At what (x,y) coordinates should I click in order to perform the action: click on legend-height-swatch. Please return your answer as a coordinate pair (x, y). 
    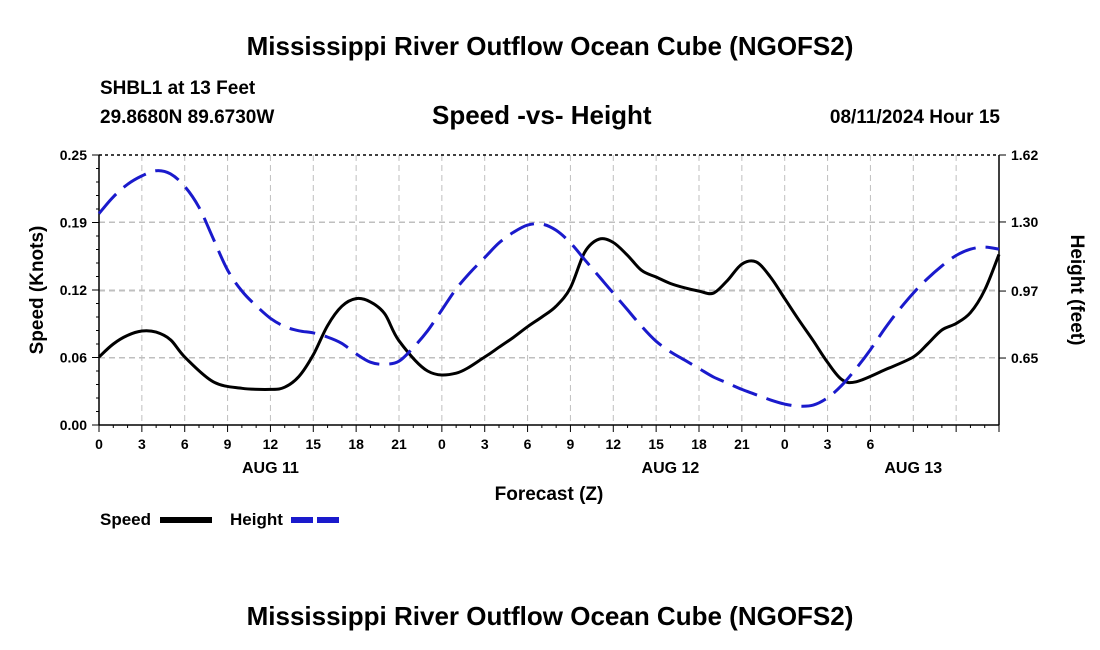
    Looking at the image, I should click on (317, 520).